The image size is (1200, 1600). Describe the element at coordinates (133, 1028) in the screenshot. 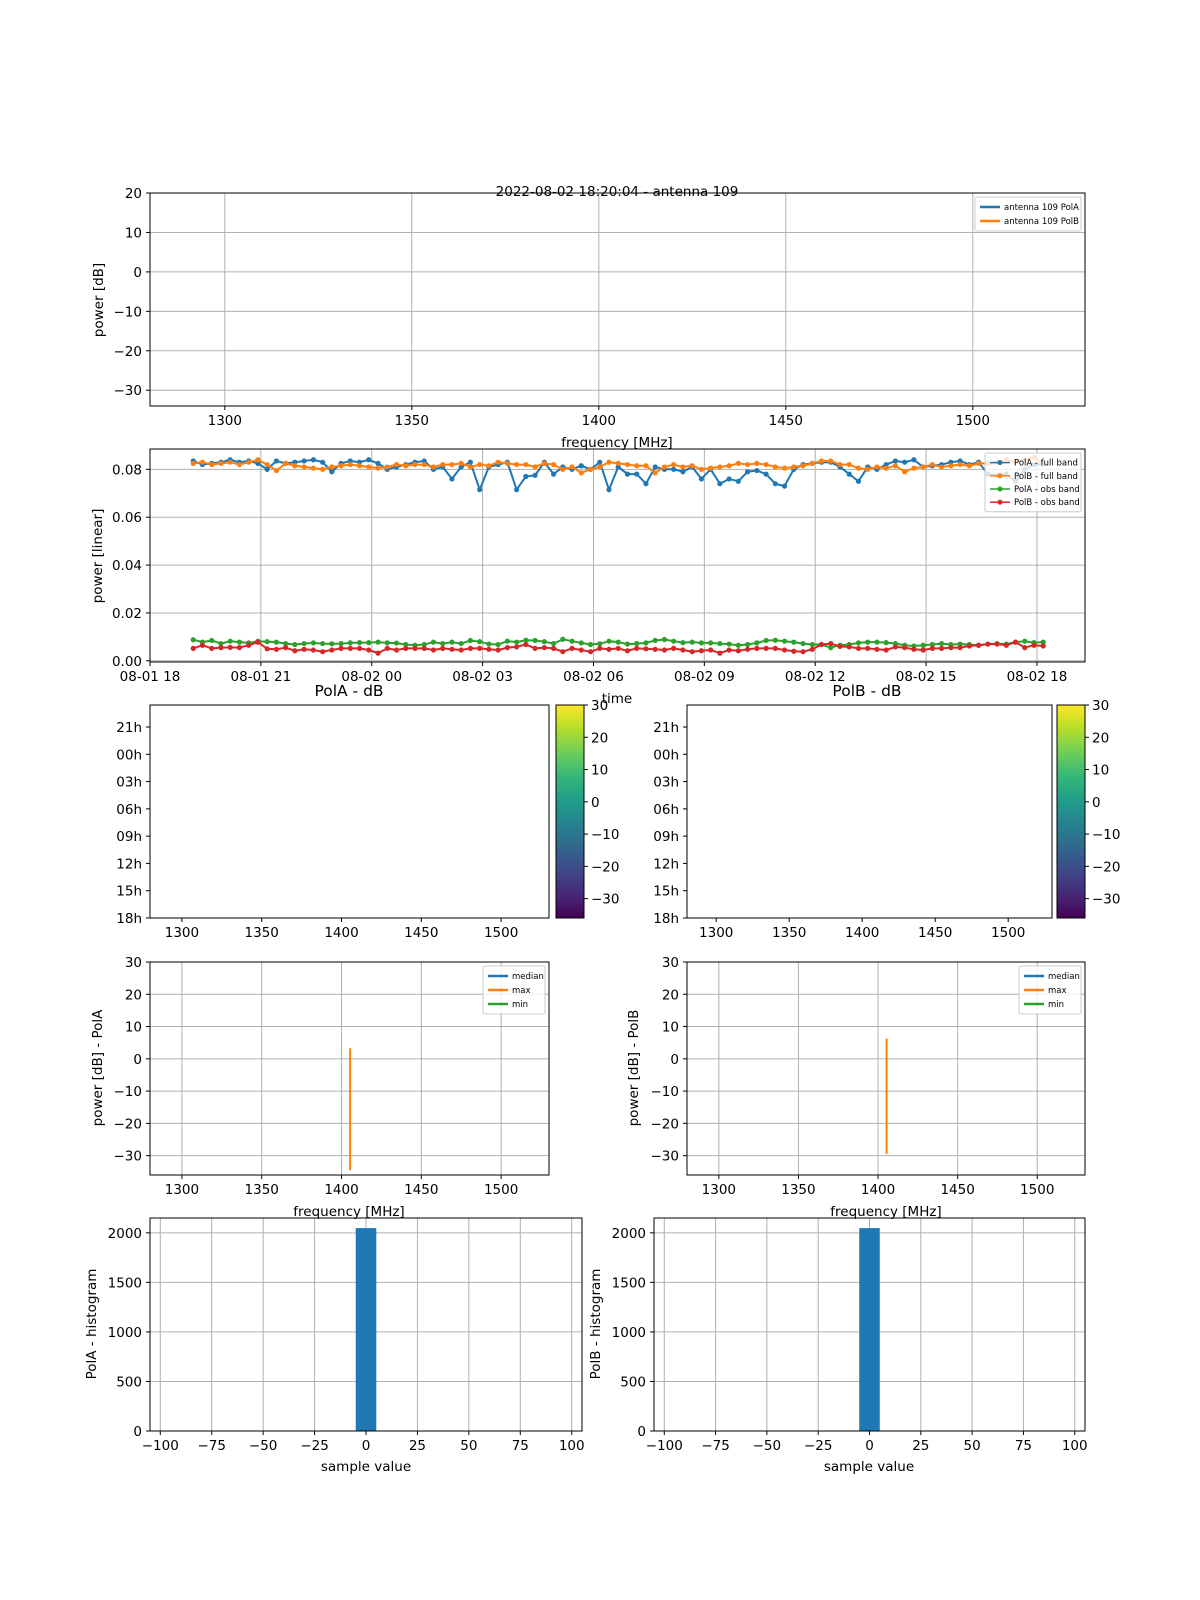

I see `stats-pola-y-tick-label: 10` at that location.